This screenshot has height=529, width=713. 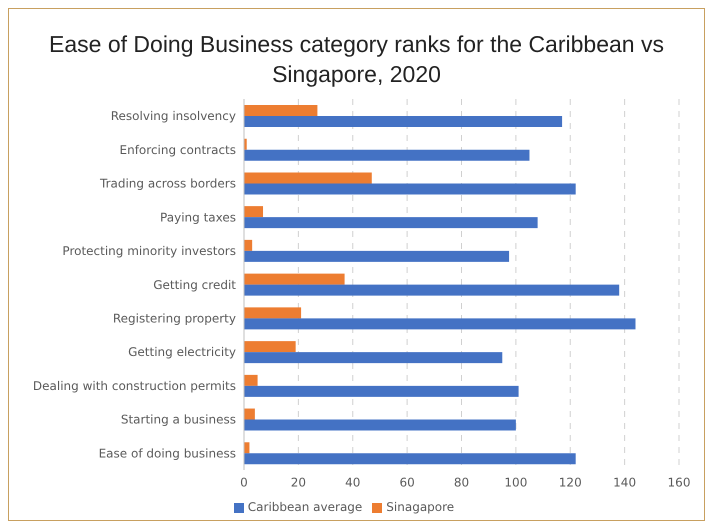 I want to click on y-tick-label: Getting credit, so click(x=194, y=285).